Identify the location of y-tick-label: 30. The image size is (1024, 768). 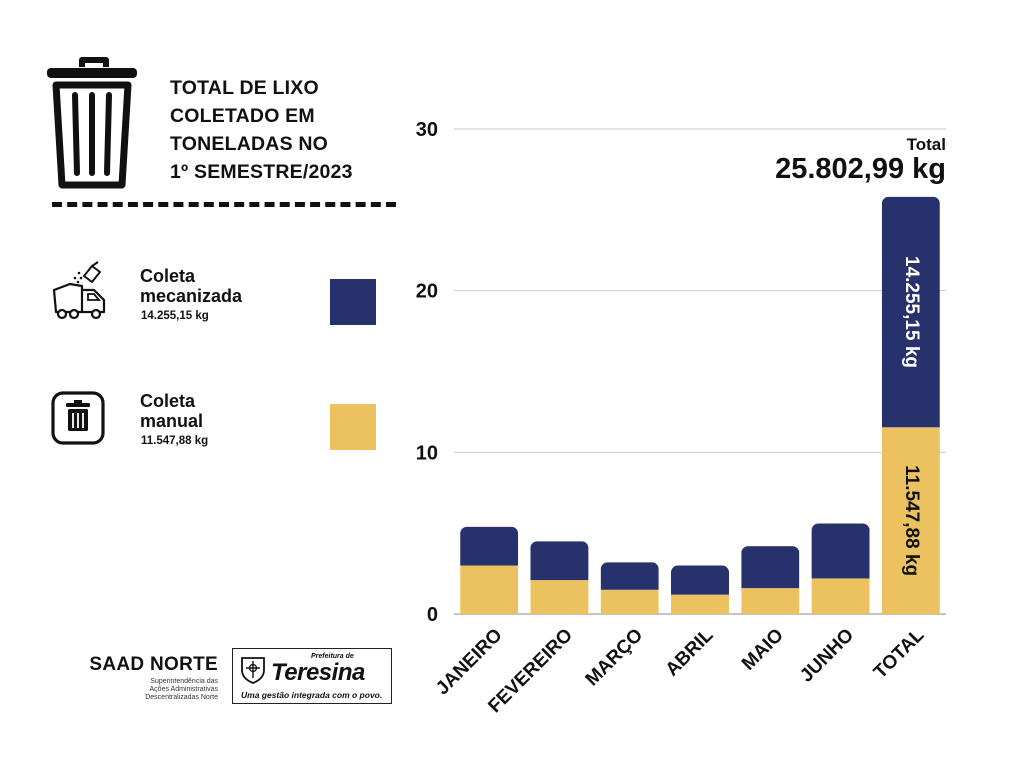
(427, 130).